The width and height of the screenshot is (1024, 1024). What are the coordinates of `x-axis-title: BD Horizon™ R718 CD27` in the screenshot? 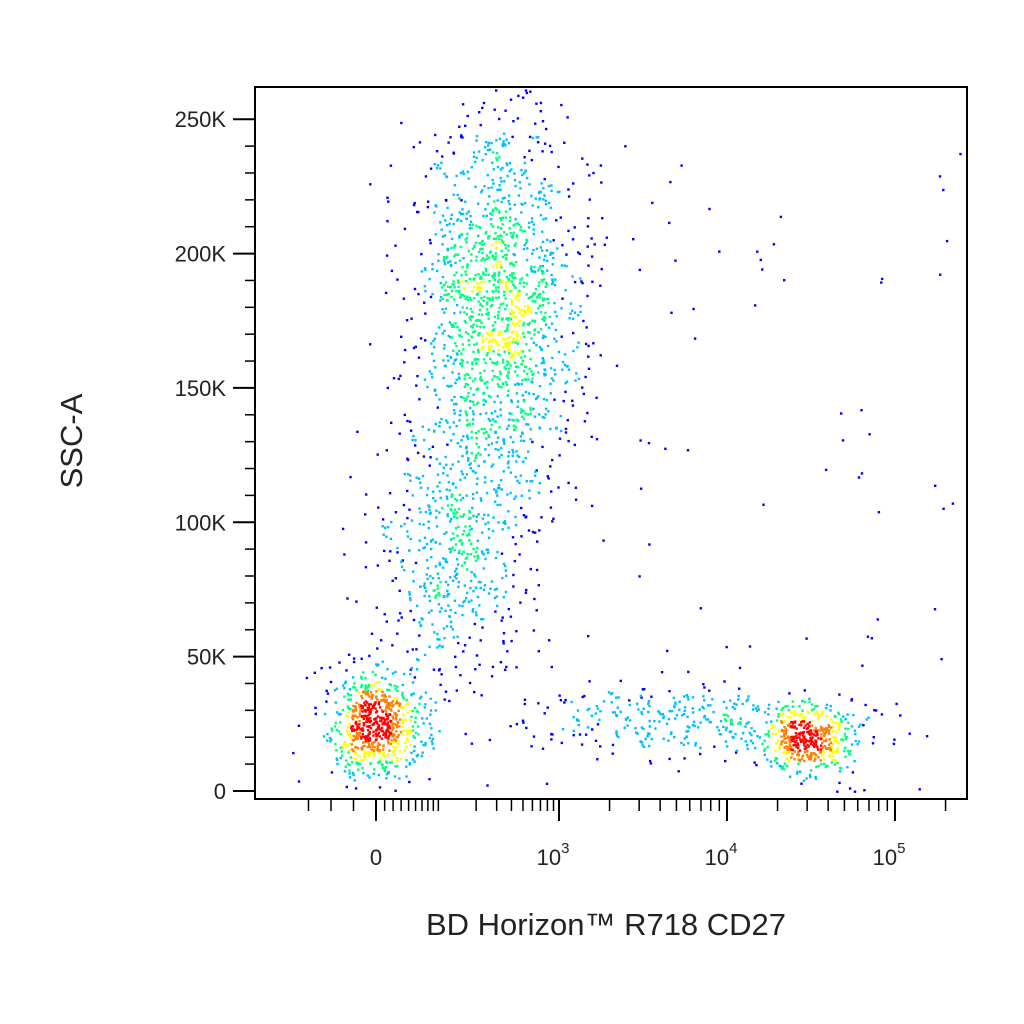 It's located at (606, 924).